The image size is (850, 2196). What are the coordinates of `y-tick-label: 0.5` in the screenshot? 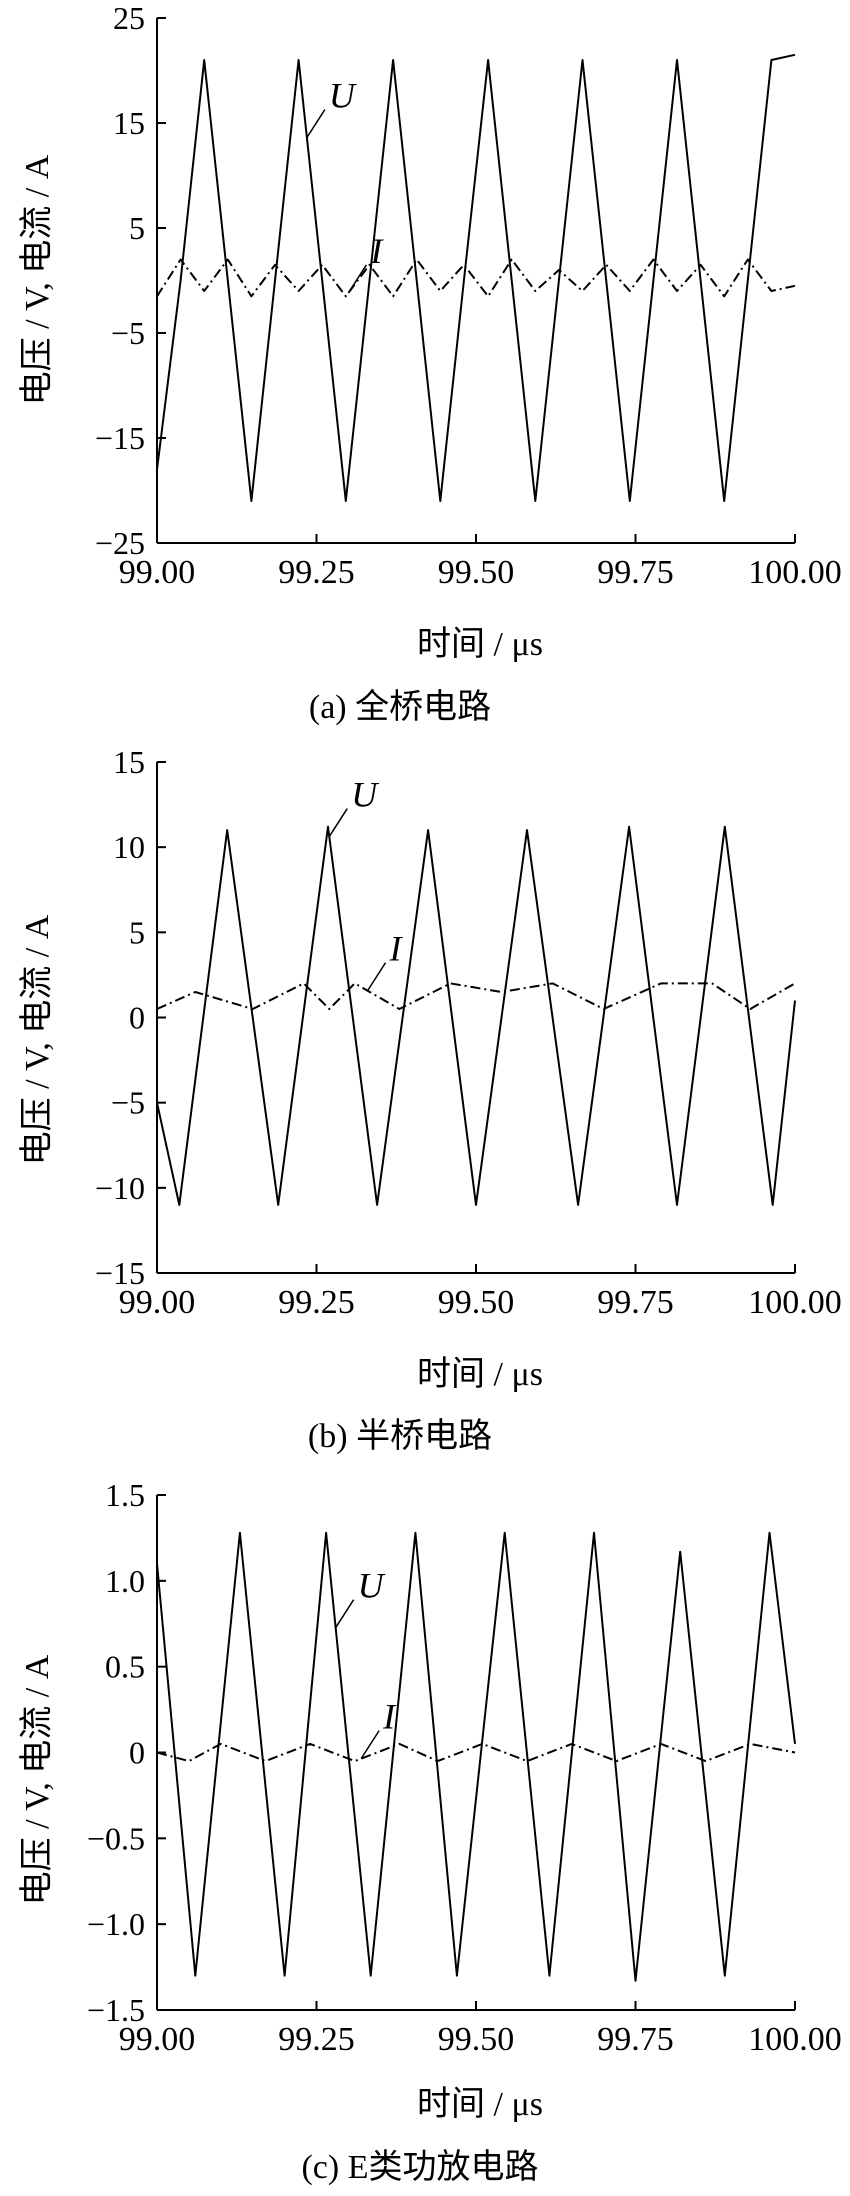 It's located at (125, 1667).